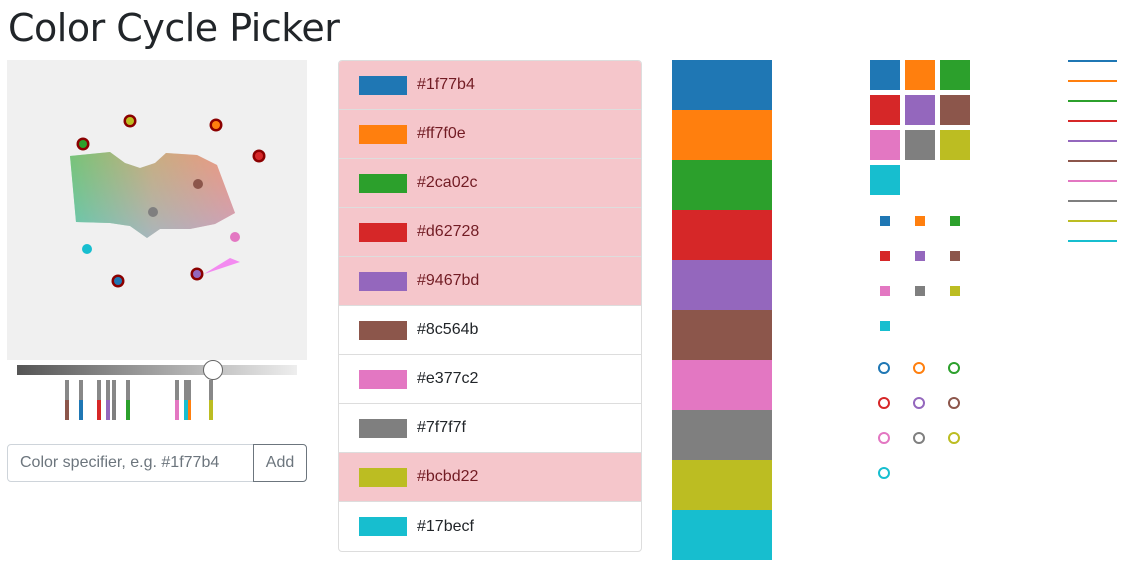  Describe the element at coordinates (490, 281) in the screenshot. I see `color-list-item: #9467bd` at that location.